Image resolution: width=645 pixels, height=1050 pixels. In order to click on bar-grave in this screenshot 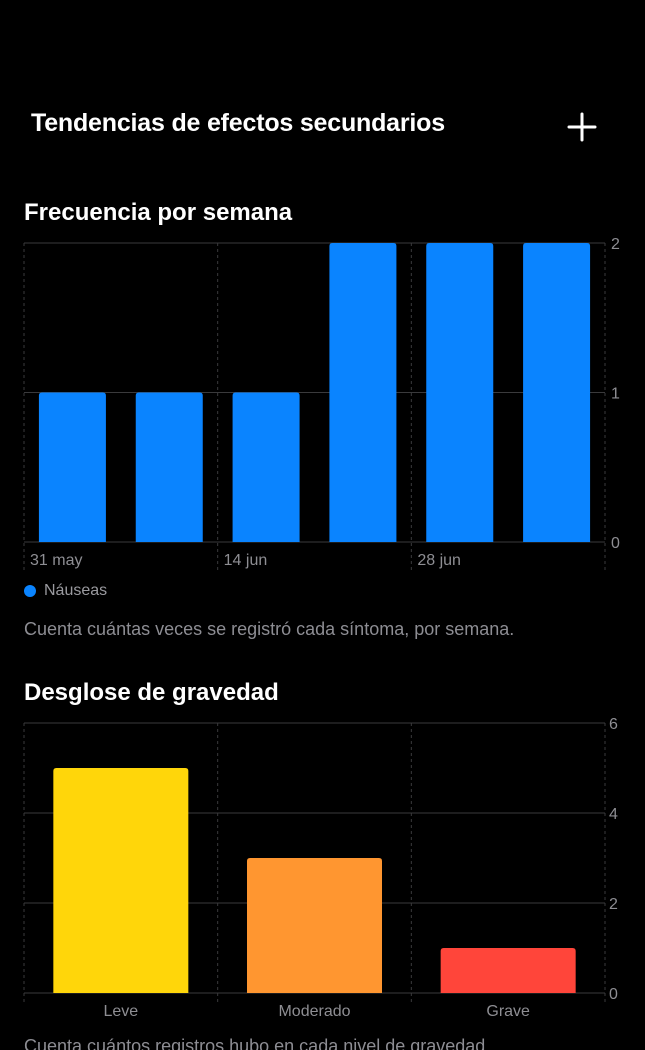, I will do `click(508, 970)`.